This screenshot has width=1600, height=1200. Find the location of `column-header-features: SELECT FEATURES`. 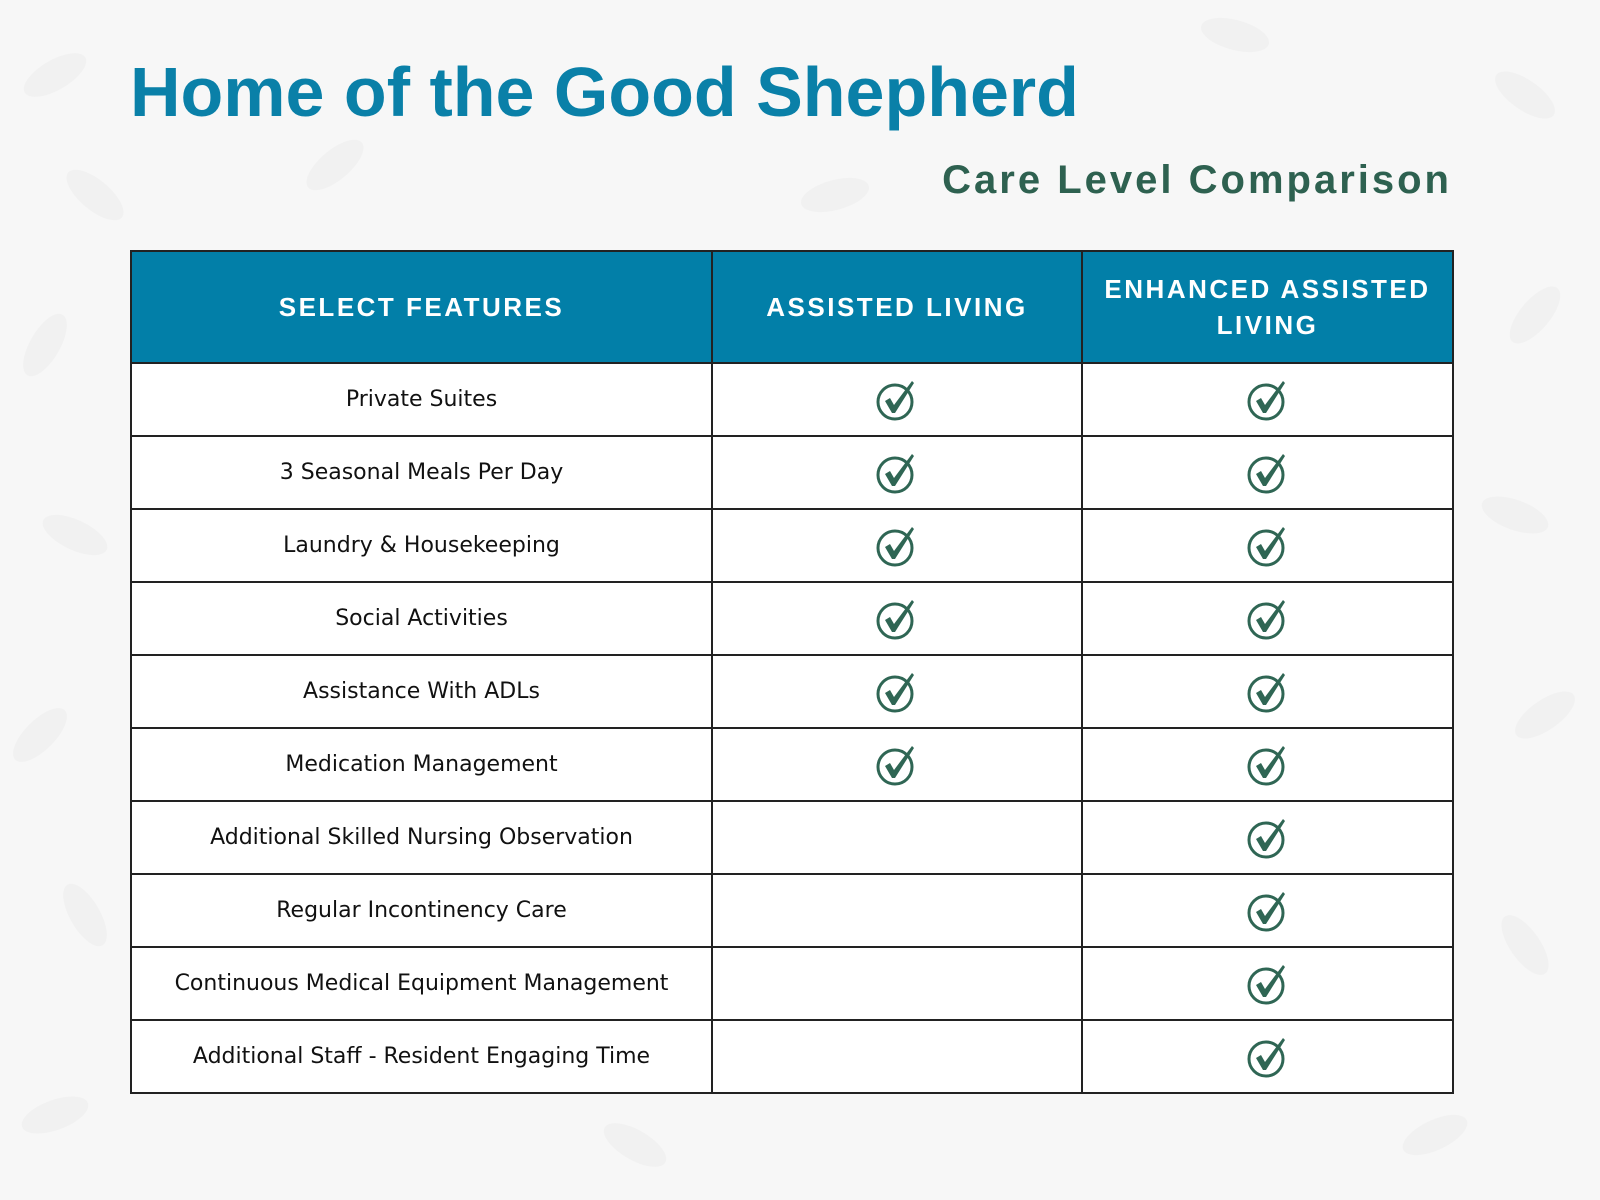

column-header-features: SELECT FEATURES is located at coordinates (421, 307).